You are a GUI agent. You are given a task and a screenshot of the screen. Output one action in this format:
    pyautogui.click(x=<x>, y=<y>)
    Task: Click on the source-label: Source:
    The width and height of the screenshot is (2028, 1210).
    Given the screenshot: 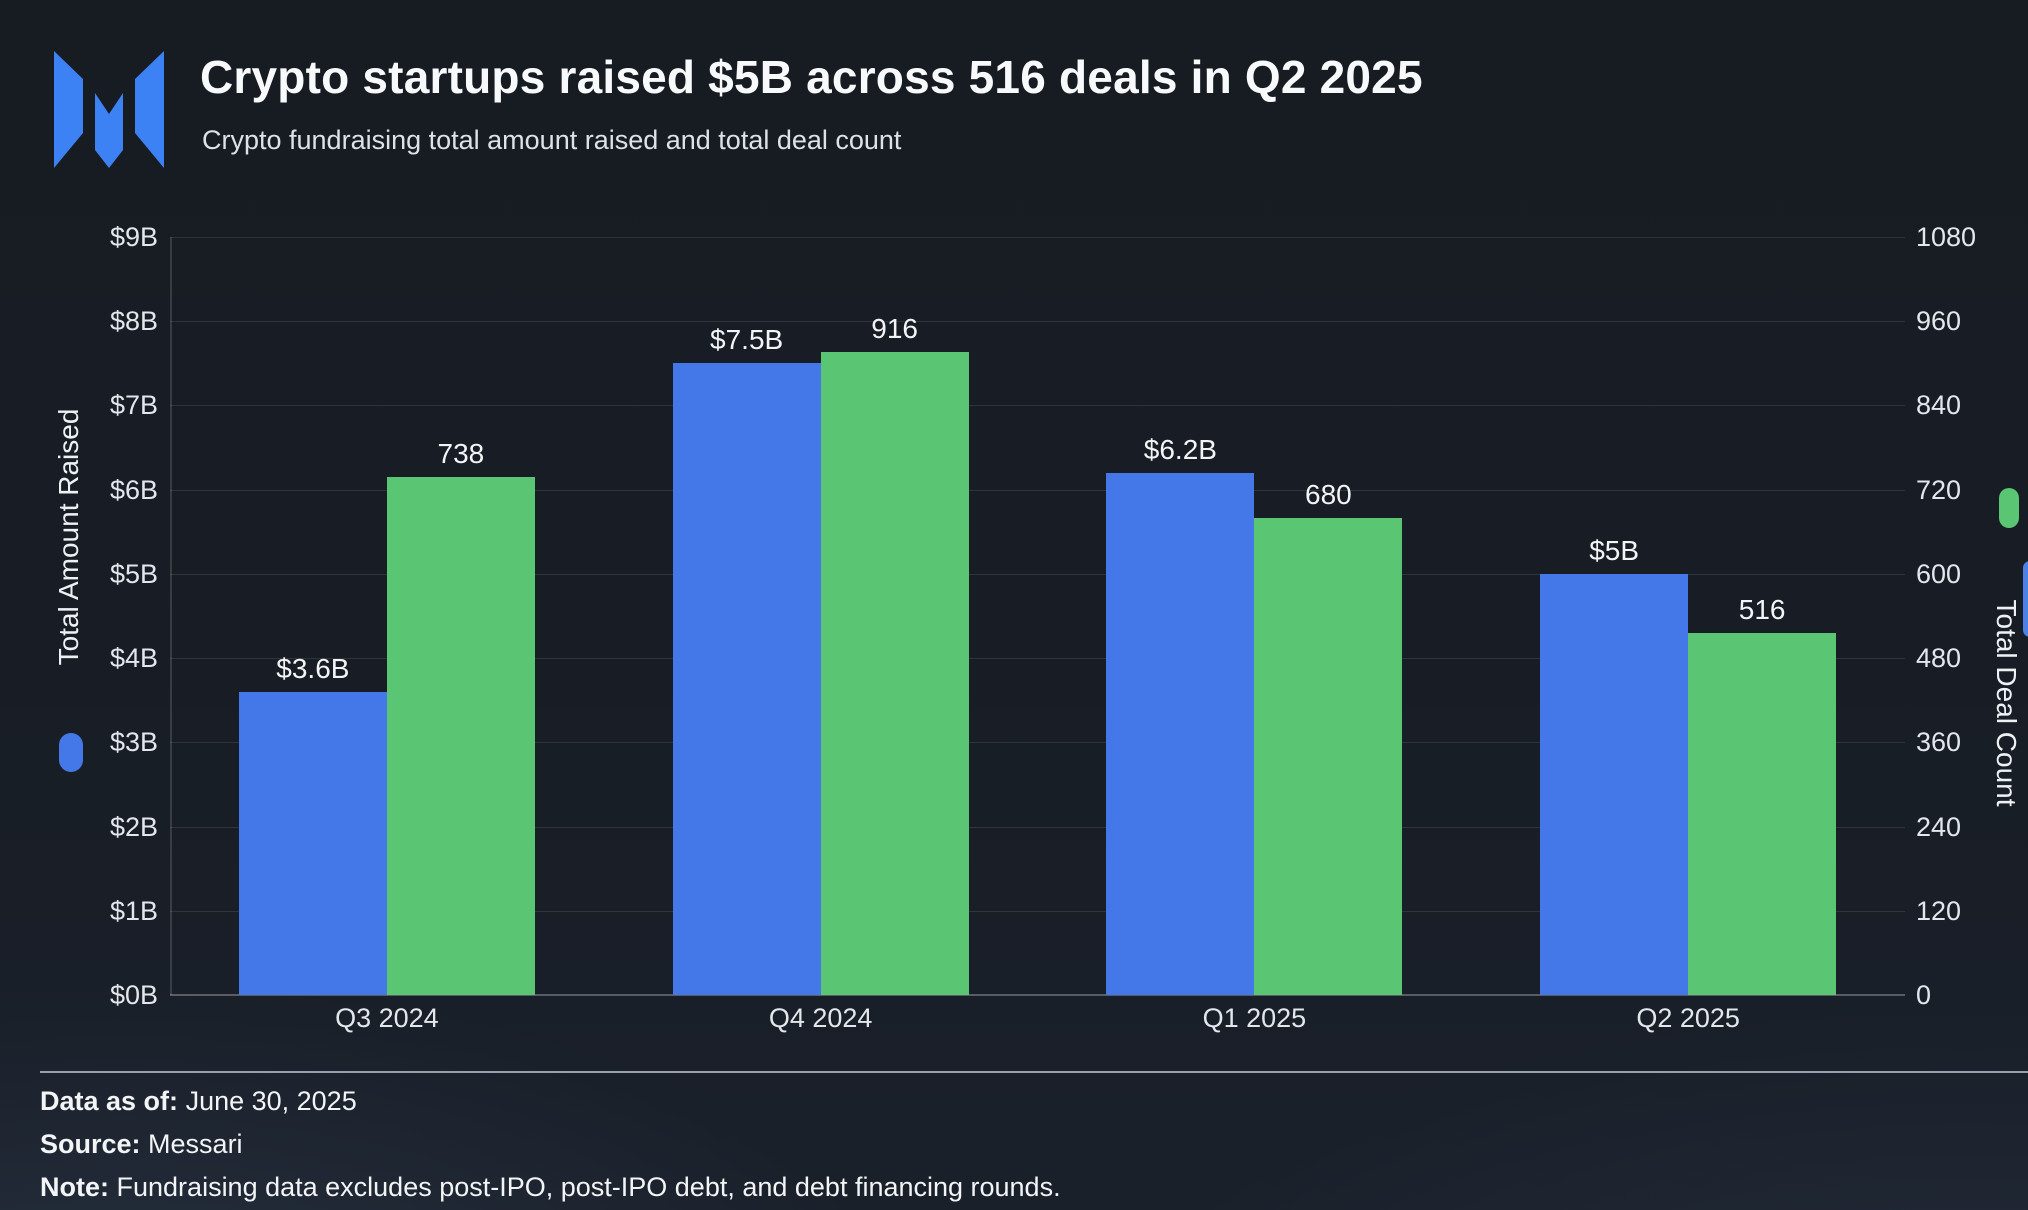 What is the action you would take?
    pyautogui.click(x=90, y=1144)
    